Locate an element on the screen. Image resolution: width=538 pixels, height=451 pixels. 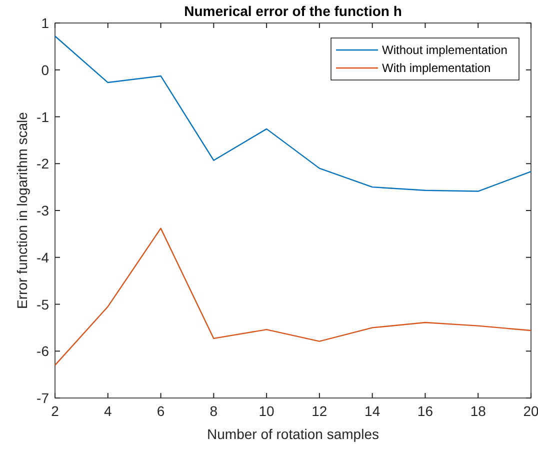
y-tick-label: -1 is located at coordinates (43, 116).